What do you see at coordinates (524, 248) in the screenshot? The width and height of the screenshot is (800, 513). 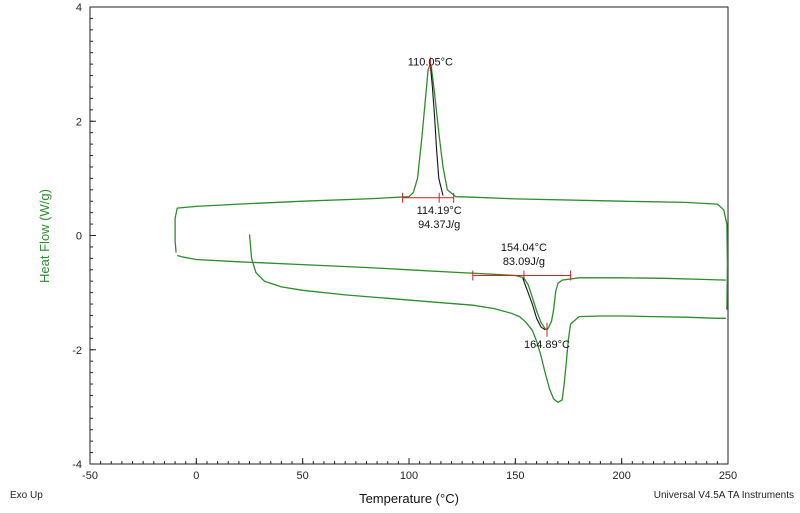 I see `peak-annotation: 154.04°C` at bounding box center [524, 248].